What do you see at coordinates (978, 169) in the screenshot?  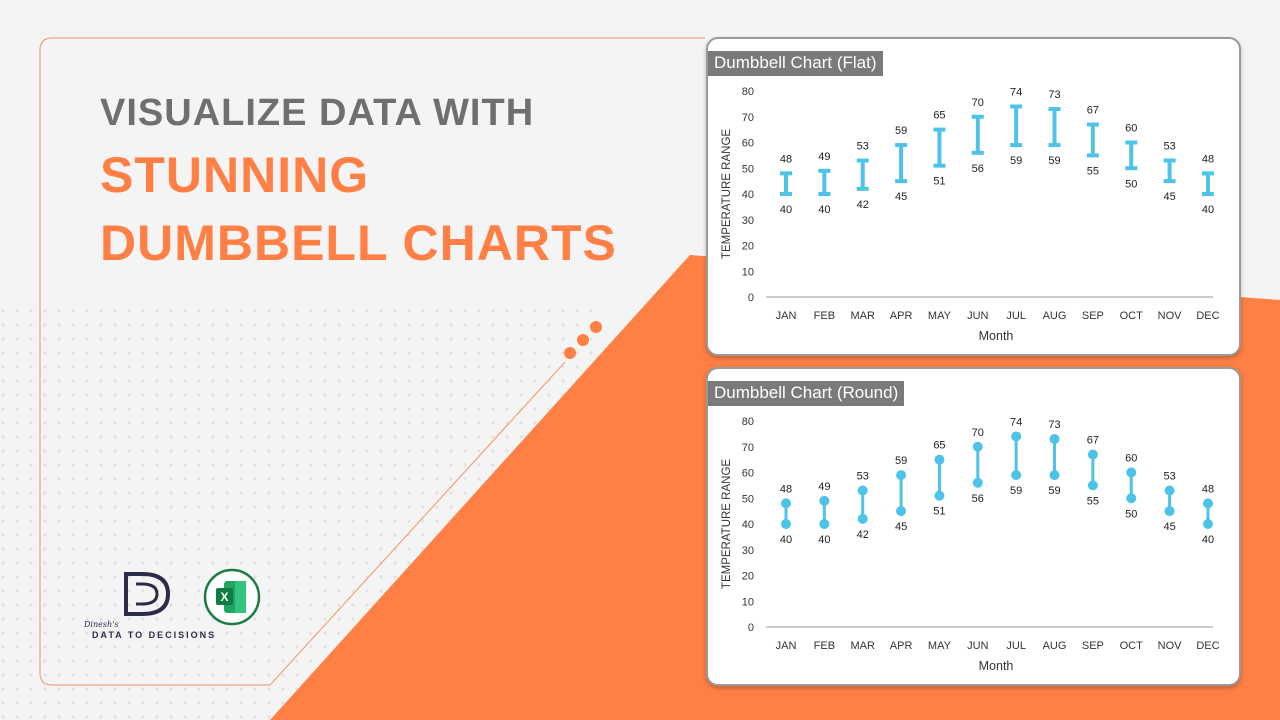 I see `low-data-label: 56` at bounding box center [978, 169].